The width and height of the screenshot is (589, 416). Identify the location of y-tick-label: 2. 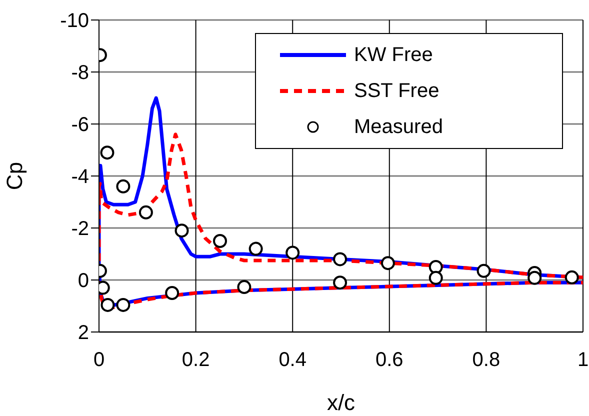
(83, 333).